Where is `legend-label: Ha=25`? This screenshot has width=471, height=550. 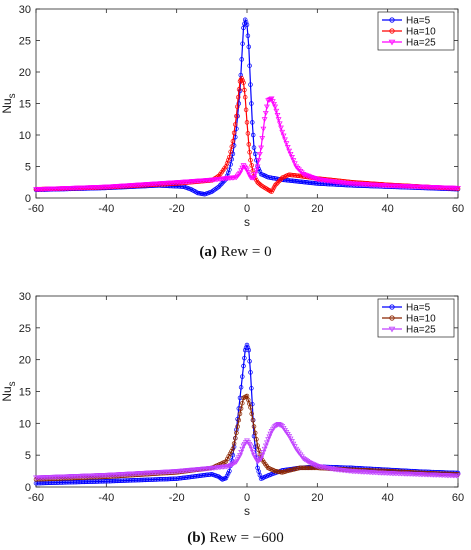
legend-label: Ha=25 is located at coordinates (421, 43).